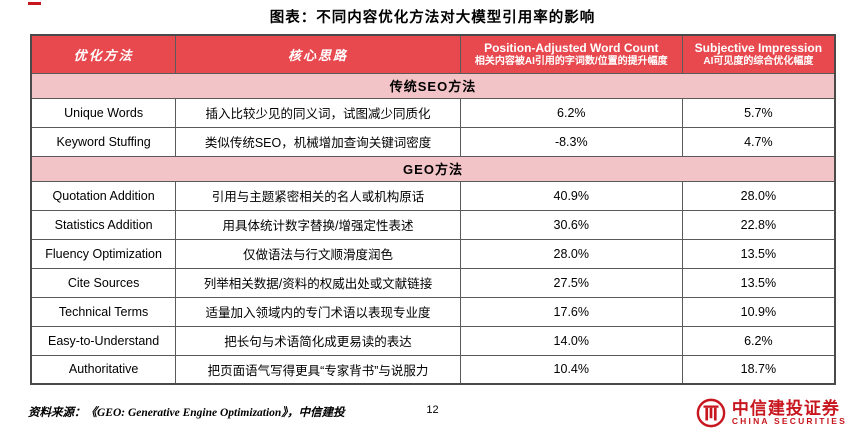 The height and width of the screenshot is (434, 865). I want to click on method-cell: Technical Terms, so click(103, 311).